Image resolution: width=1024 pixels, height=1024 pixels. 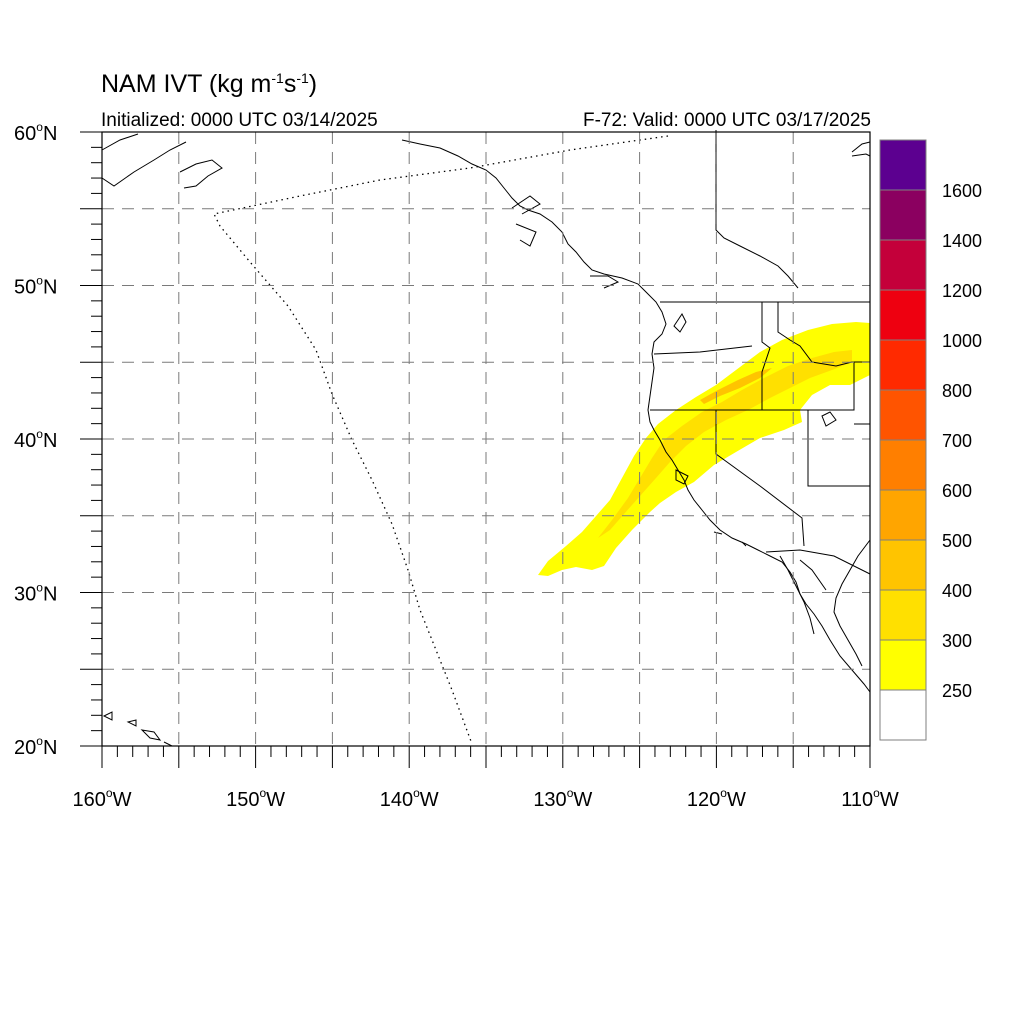 What do you see at coordinates (35, 286) in the screenshot?
I see `lat-label: 50oN` at bounding box center [35, 286].